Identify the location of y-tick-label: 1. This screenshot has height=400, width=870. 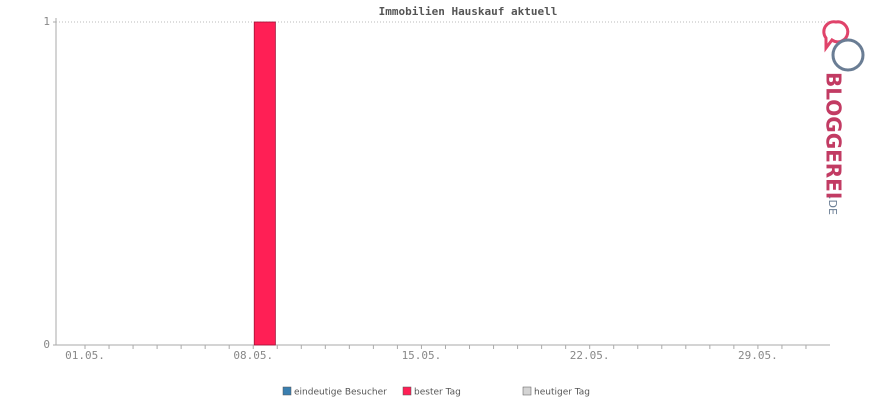
(46, 21).